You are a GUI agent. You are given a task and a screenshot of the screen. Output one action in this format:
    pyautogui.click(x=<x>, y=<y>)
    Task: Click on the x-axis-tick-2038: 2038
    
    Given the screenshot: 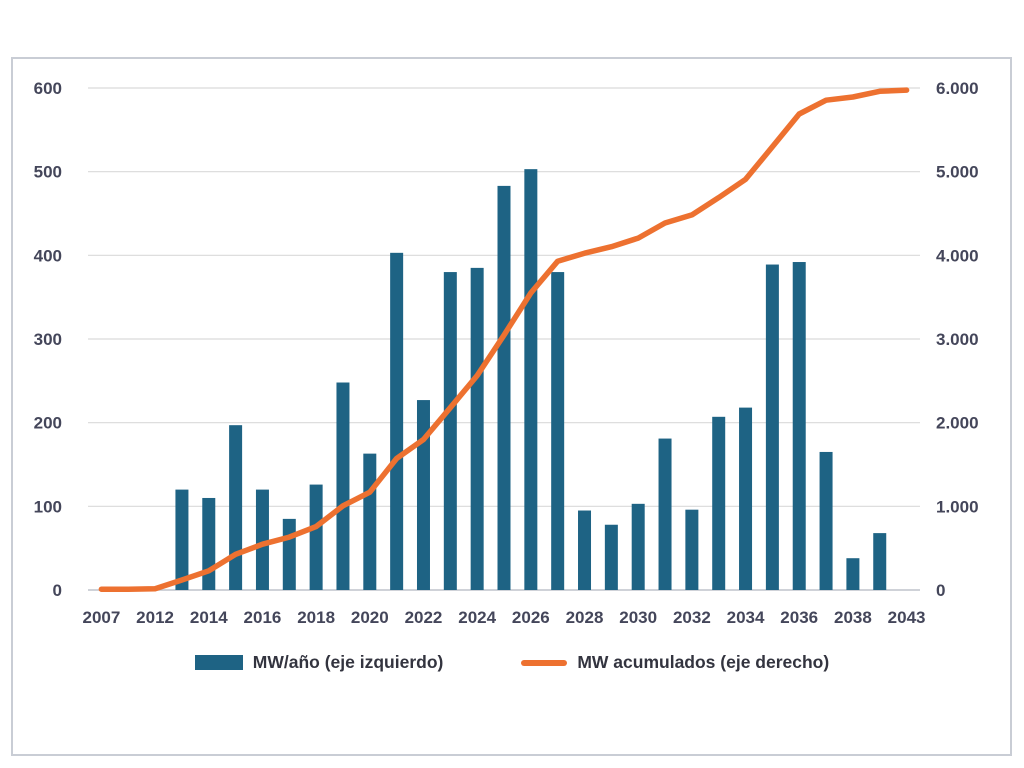 What is the action you would take?
    pyautogui.click(x=853, y=617)
    